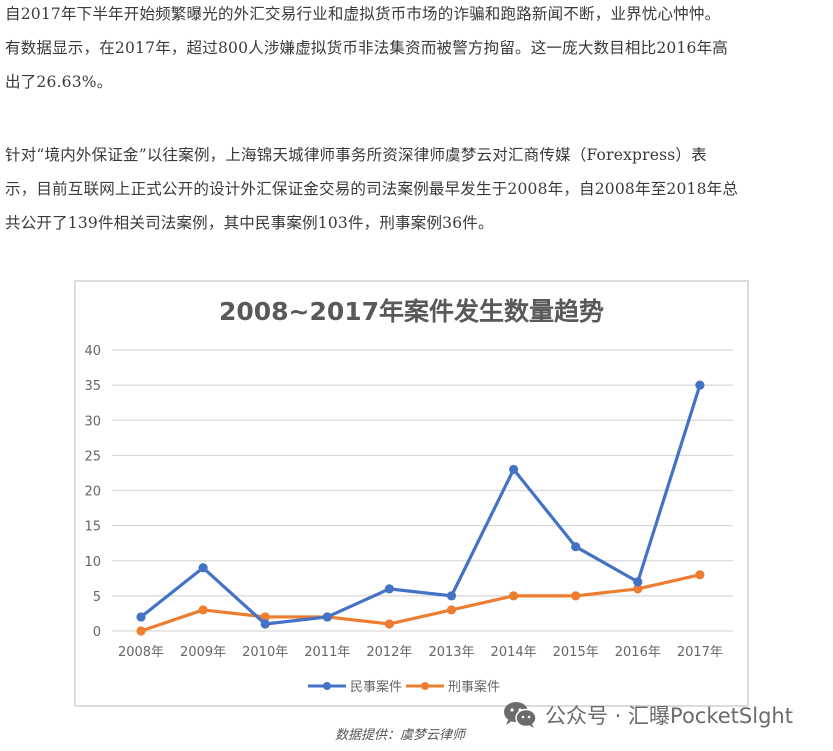  What do you see at coordinates (638, 652) in the screenshot?
I see `x-tick-label: 2016年` at bounding box center [638, 652].